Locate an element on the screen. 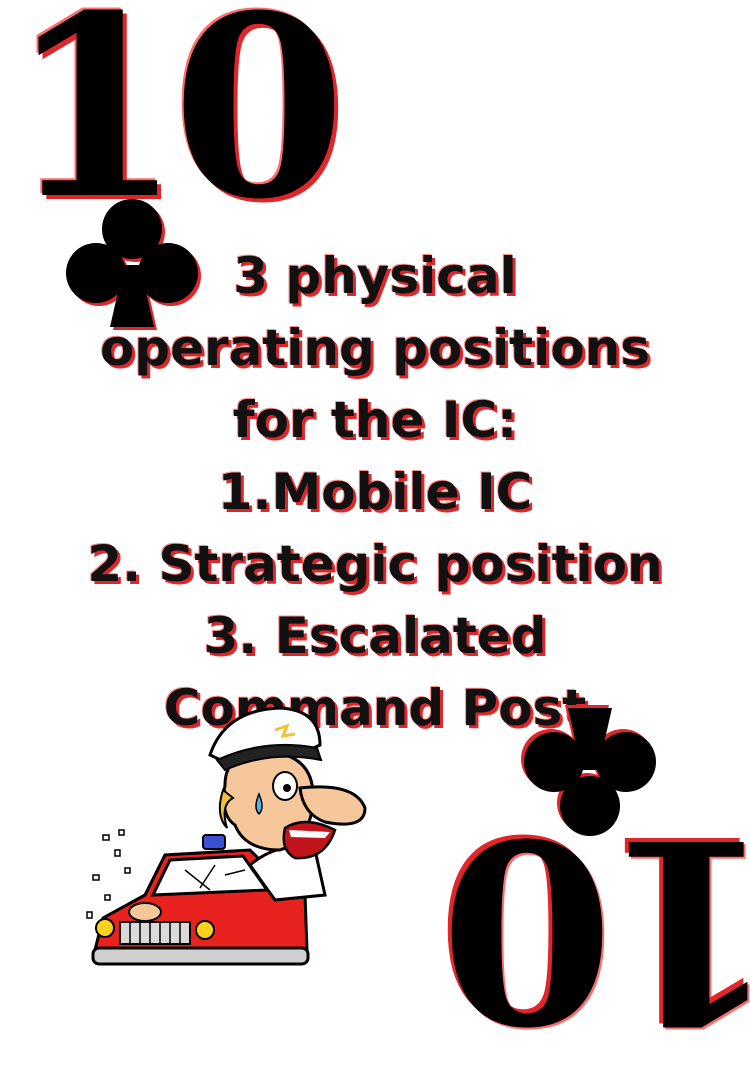 The height and width of the screenshot is (1077, 750). description-line-4: 1.Mobile IC is located at coordinates (375, 492).